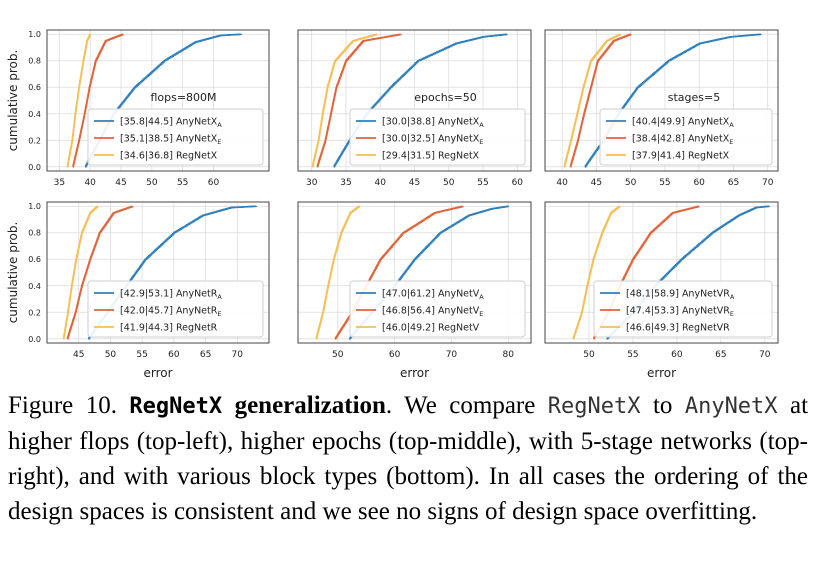 The height and width of the screenshot is (575, 818). I want to click on legend-label-RegNetR: [41.9|44.3] RegNetR, so click(169, 328).